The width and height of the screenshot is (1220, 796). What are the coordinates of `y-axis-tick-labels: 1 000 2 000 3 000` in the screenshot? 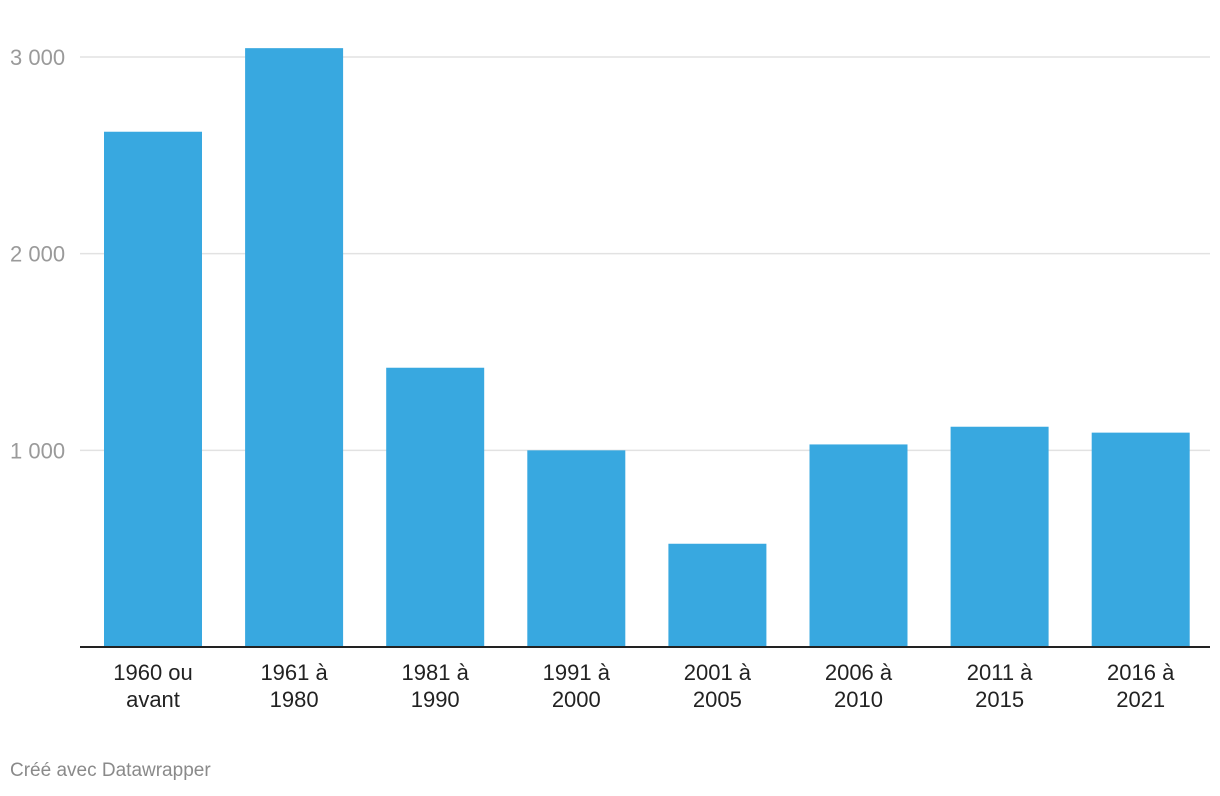 It's located at (37, 254).